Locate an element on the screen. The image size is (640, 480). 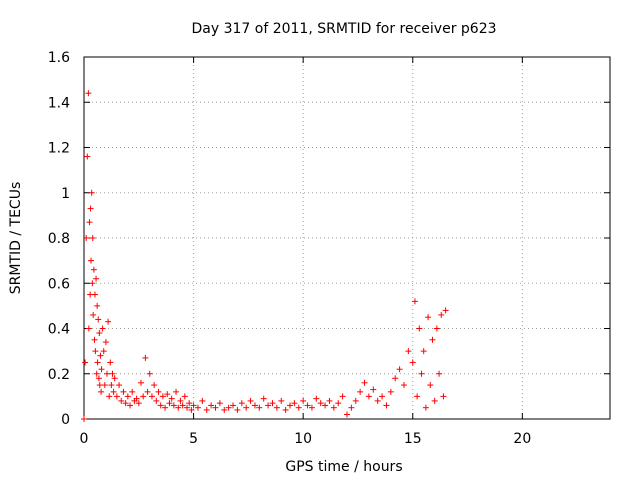
y-tick-label: 0.8 is located at coordinates (59, 239).